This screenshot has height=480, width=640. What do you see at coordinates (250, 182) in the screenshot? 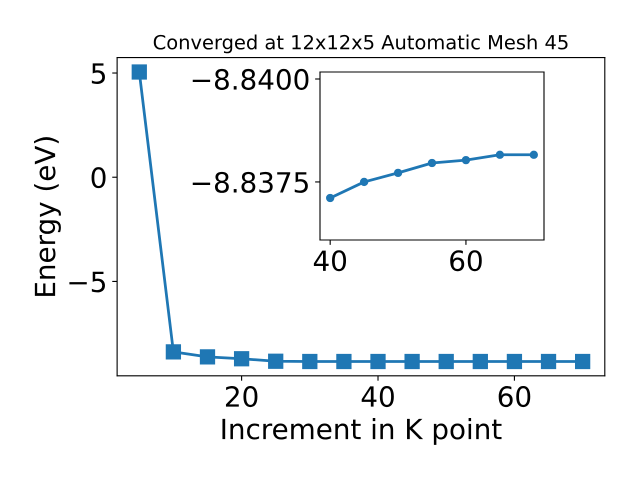
I see `y-tick-label: −8.8375` at bounding box center [250, 182].